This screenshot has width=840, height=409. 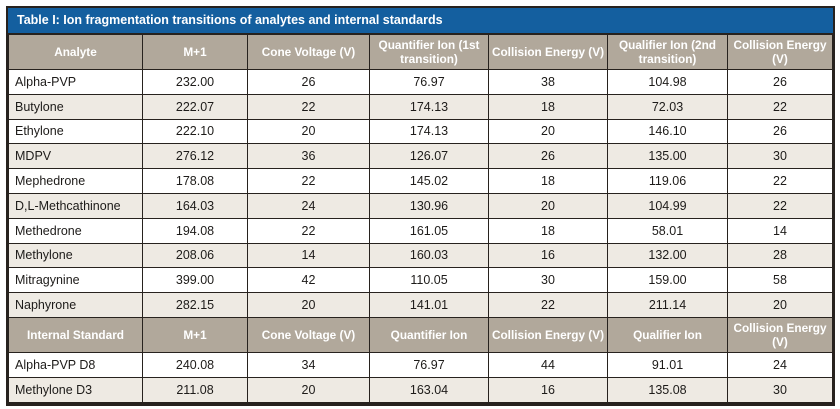 What do you see at coordinates (75, 106) in the screenshot?
I see `analyte-name-cell: Butylone` at bounding box center [75, 106].